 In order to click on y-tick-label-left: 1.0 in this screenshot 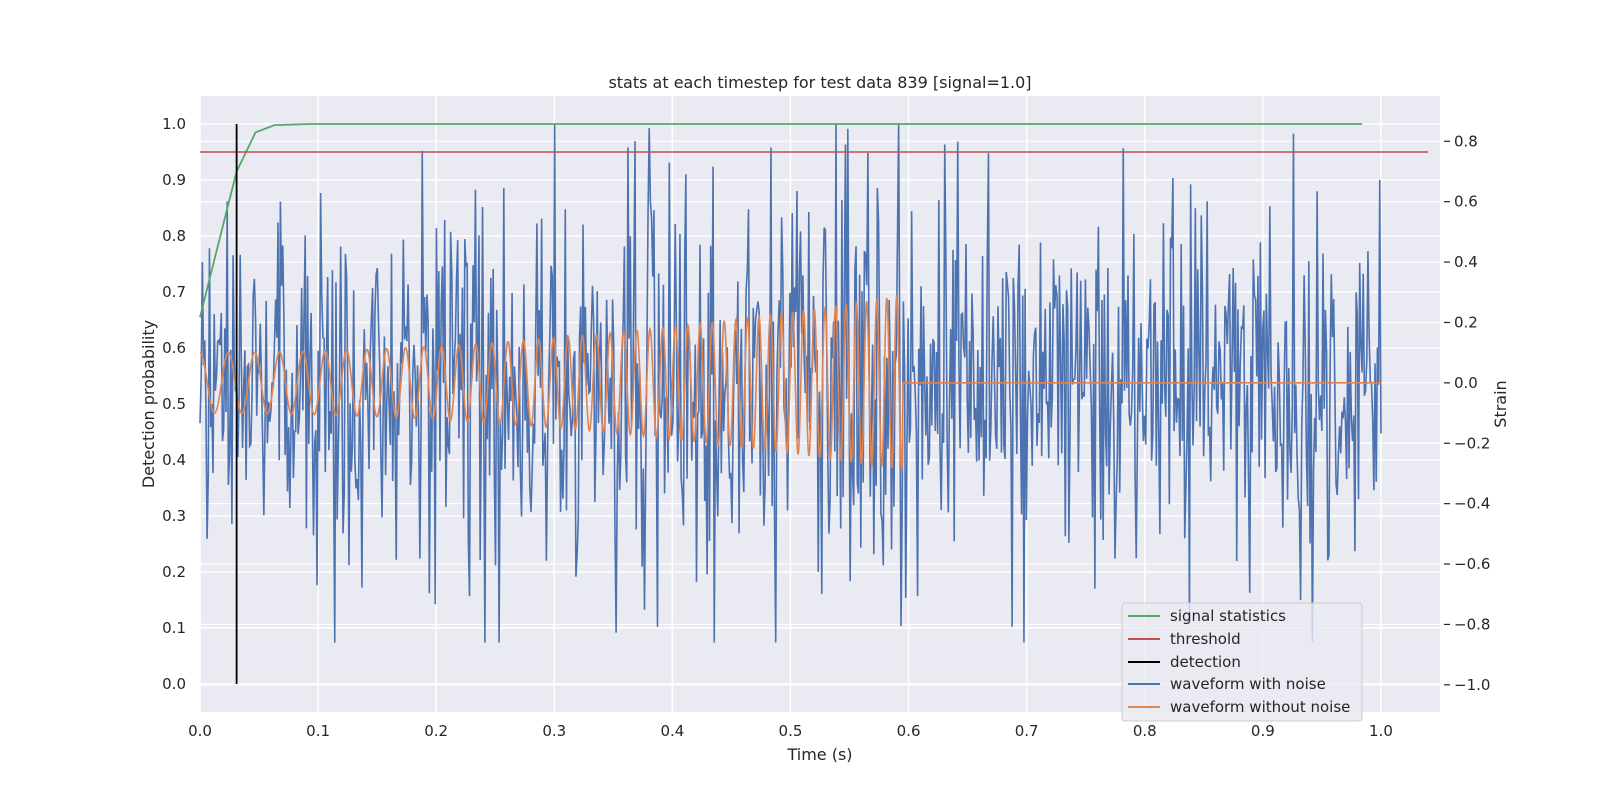, I will do `click(174, 124)`.